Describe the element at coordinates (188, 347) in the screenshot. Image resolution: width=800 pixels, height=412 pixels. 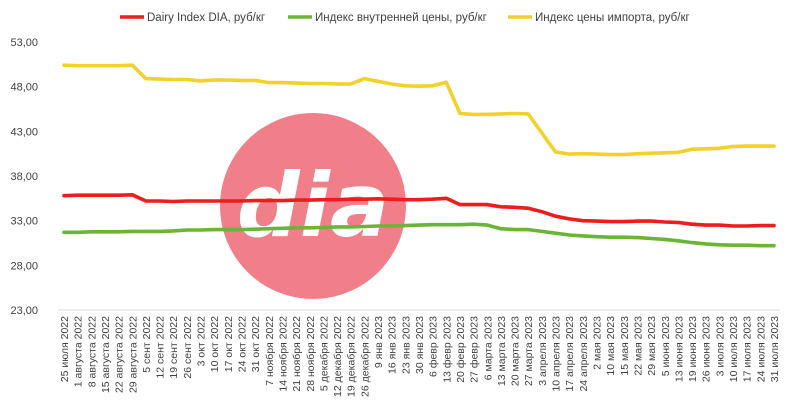
I see `x-tick-label: 26 сент 2022` at that location.